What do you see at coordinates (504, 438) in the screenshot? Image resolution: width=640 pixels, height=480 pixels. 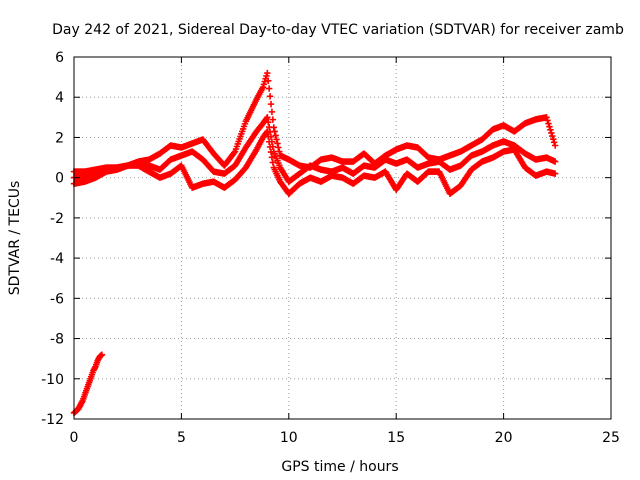 I see `x-tick-label: 20` at bounding box center [504, 438].